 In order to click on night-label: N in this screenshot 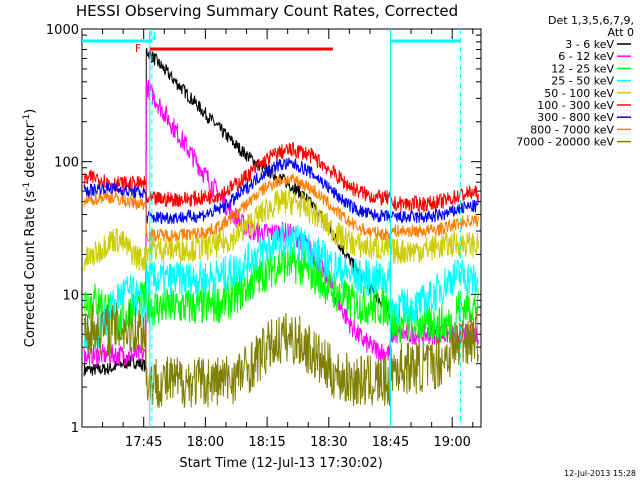, I will do `click(152, 36)`.